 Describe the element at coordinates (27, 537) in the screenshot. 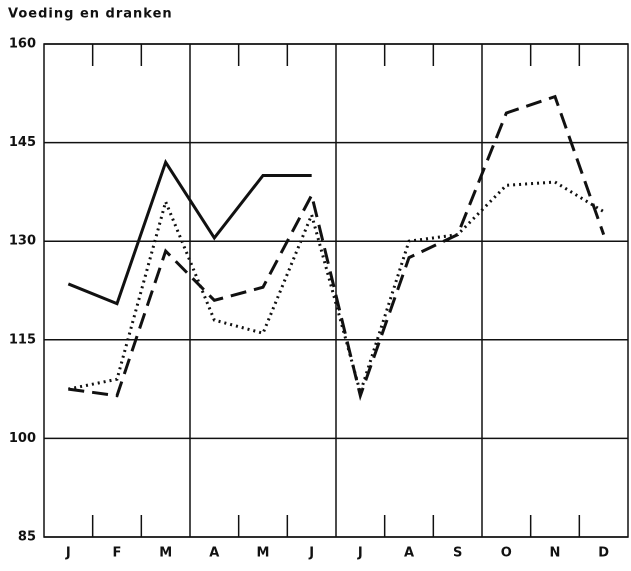

I see `y-tick-label: 85` at that location.